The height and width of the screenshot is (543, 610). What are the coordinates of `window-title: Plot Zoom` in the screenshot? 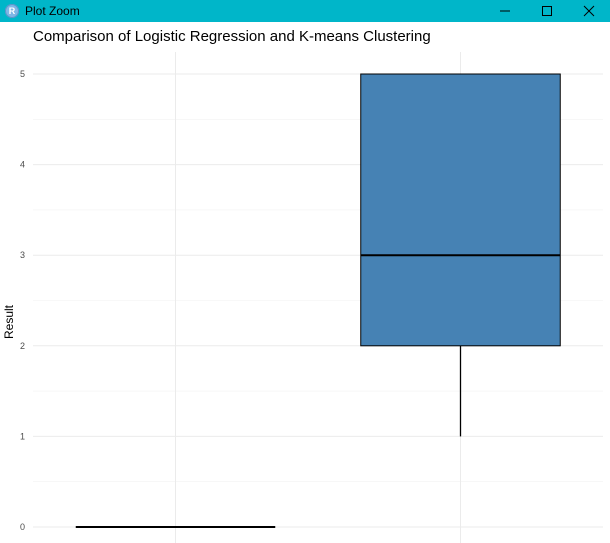 It's located at (52, 11).